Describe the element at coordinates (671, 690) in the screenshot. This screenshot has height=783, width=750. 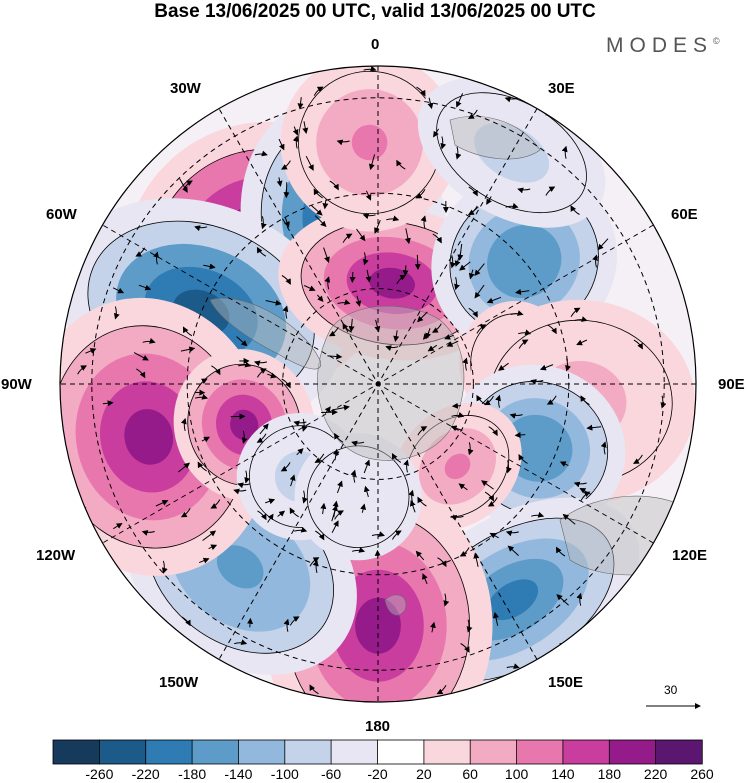
I see `reference-vector-label: 30` at that location.